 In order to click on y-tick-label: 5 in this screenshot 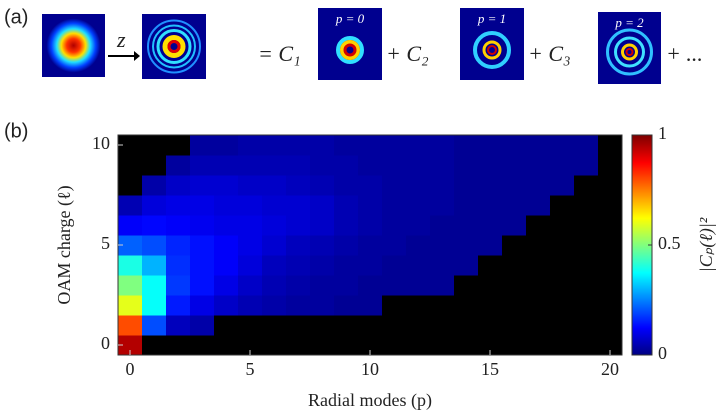, I will do `click(105, 243)`.